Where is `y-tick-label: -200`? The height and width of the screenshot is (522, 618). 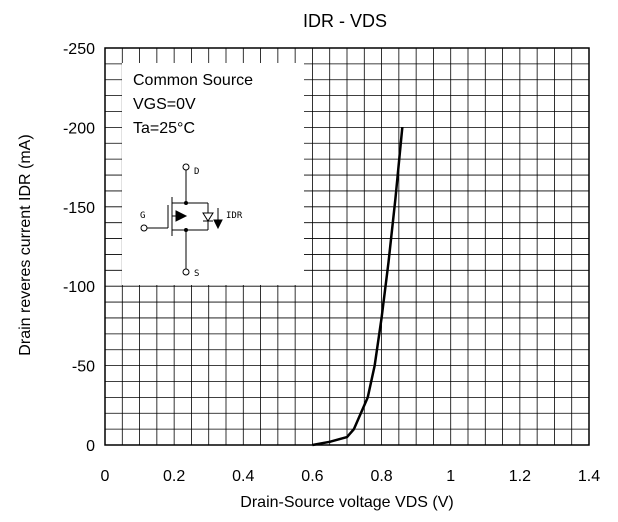
y-tick-label: -200 is located at coordinates (79, 128).